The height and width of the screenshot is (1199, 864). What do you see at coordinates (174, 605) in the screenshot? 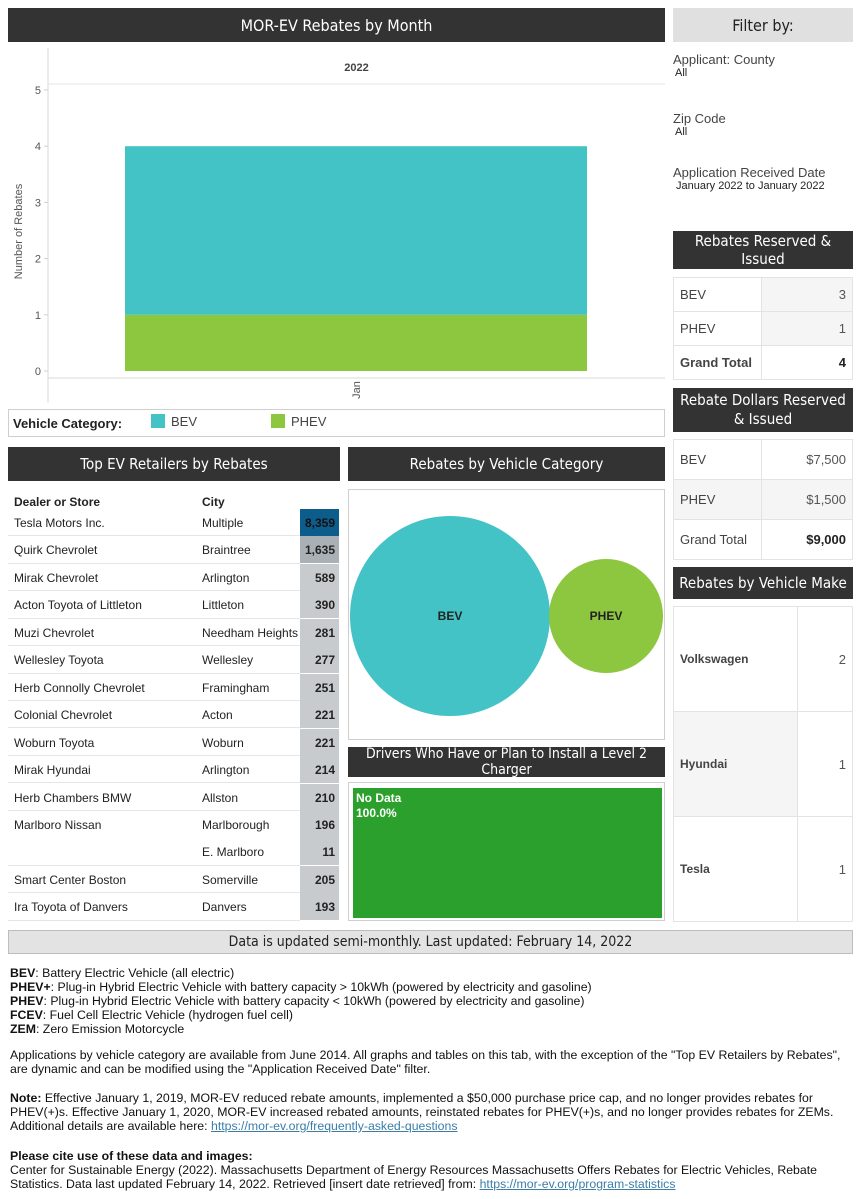
I see `table-row: Acton Toyota of Littleton Littleton 390` at bounding box center [174, 605].